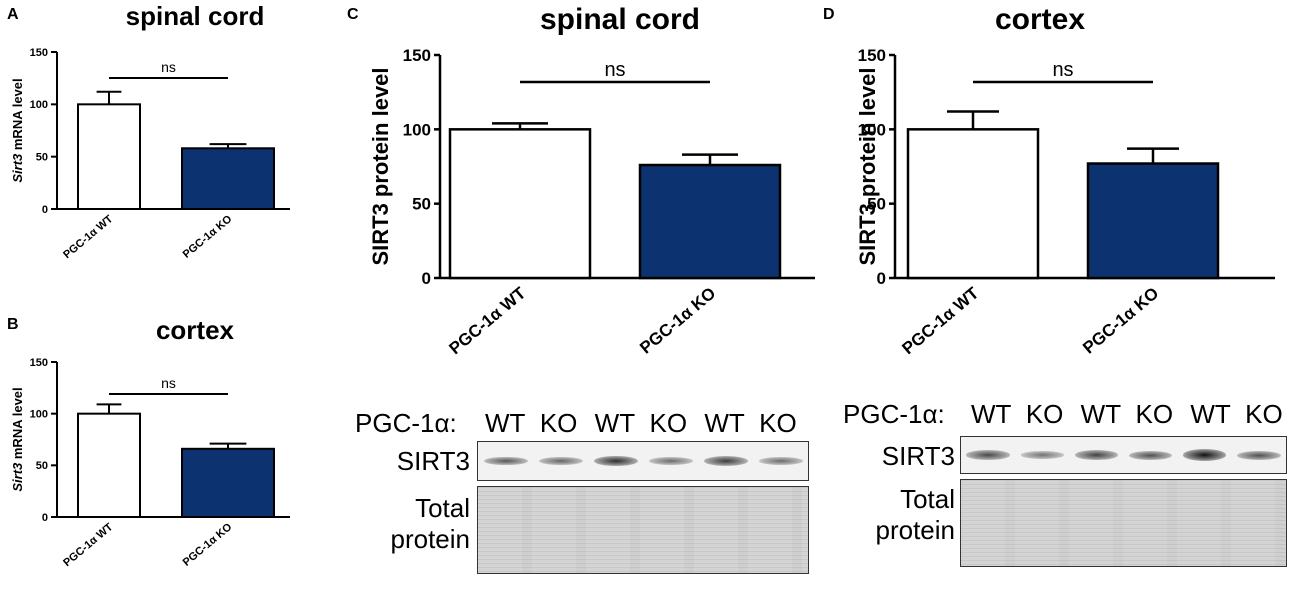  I want to click on blot-header-c: PGC-1α: WT KO WT KO WT KO, so click(576, 423).